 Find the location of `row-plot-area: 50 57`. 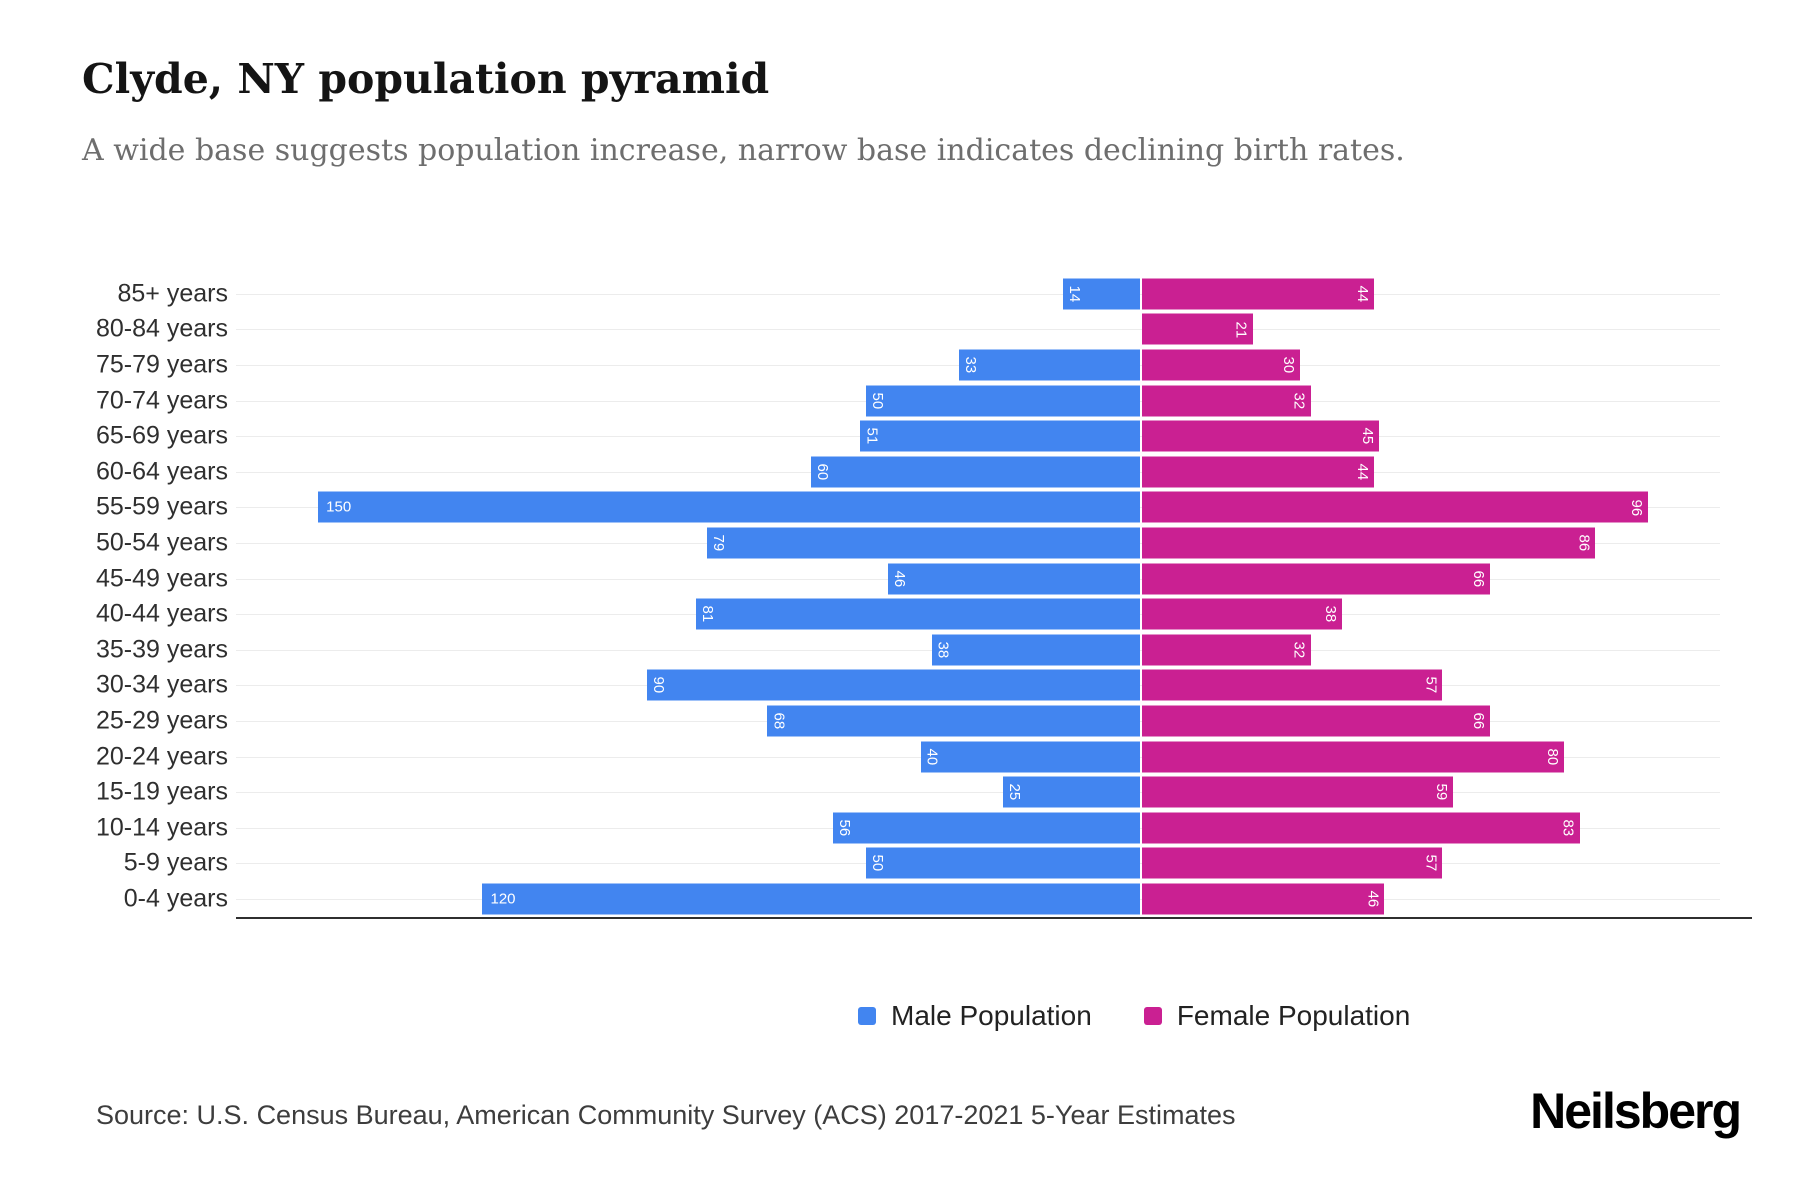

row-plot-area: 50 57 is located at coordinates (978, 864).